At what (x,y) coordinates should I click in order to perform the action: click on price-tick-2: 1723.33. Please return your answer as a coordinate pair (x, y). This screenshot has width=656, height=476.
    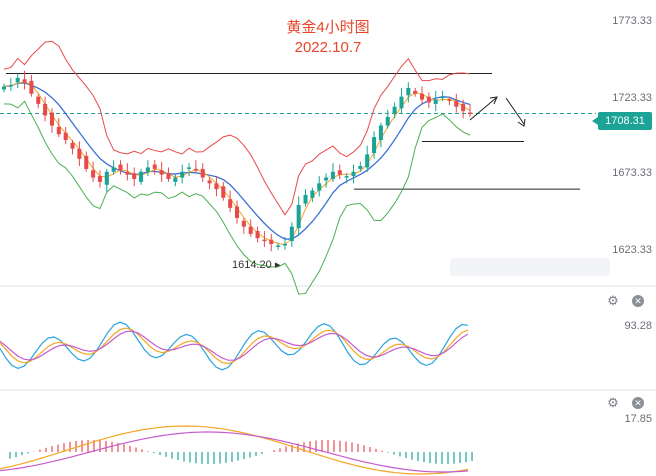
    Looking at the image, I should click on (632, 98).